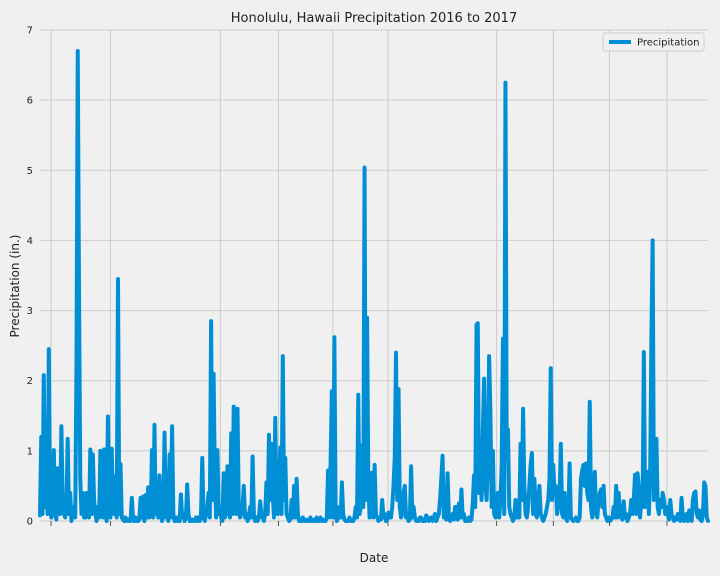 This screenshot has height=576, width=720. What do you see at coordinates (30, 277) in the screenshot?
I see `y-tick-labels: 0 1 2 3 4 5 6 7` at bounding box center [30, 277].